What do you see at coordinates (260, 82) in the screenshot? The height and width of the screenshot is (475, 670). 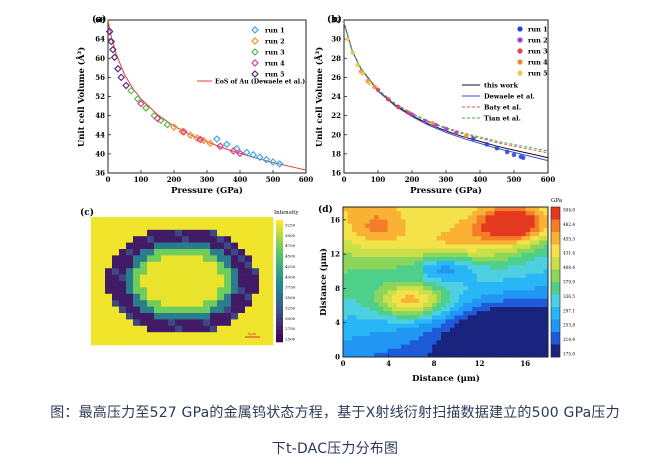 I see `legend-label: EoS of Au (Dewaele et al.)` at bounding box center [260, 82].